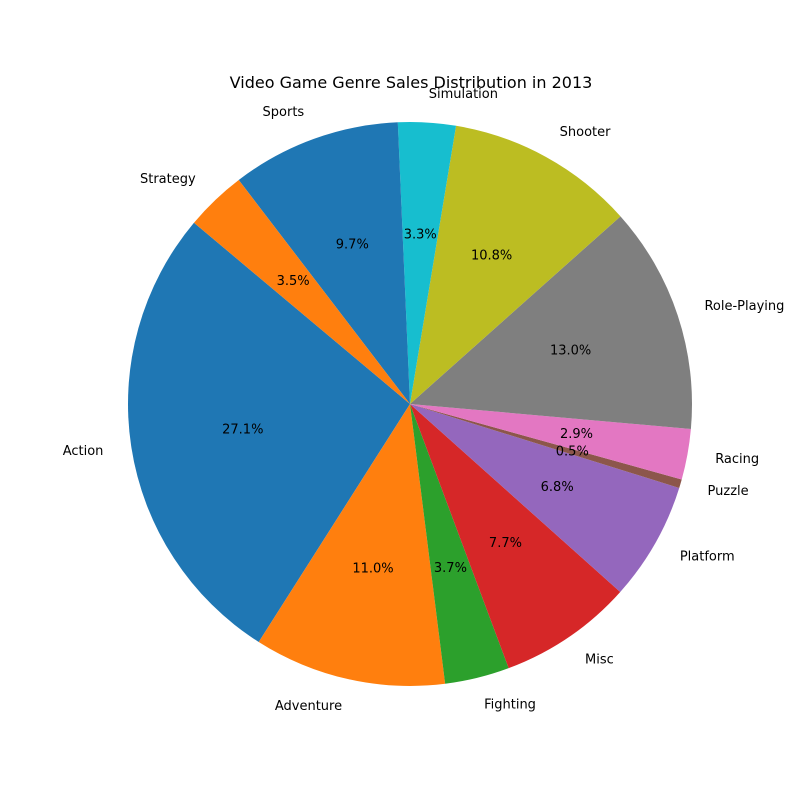 Image resolution: width=800 pixels, height=800 pixels. I want to click on slice-label-adventure: Adventure, so click(308, 706).